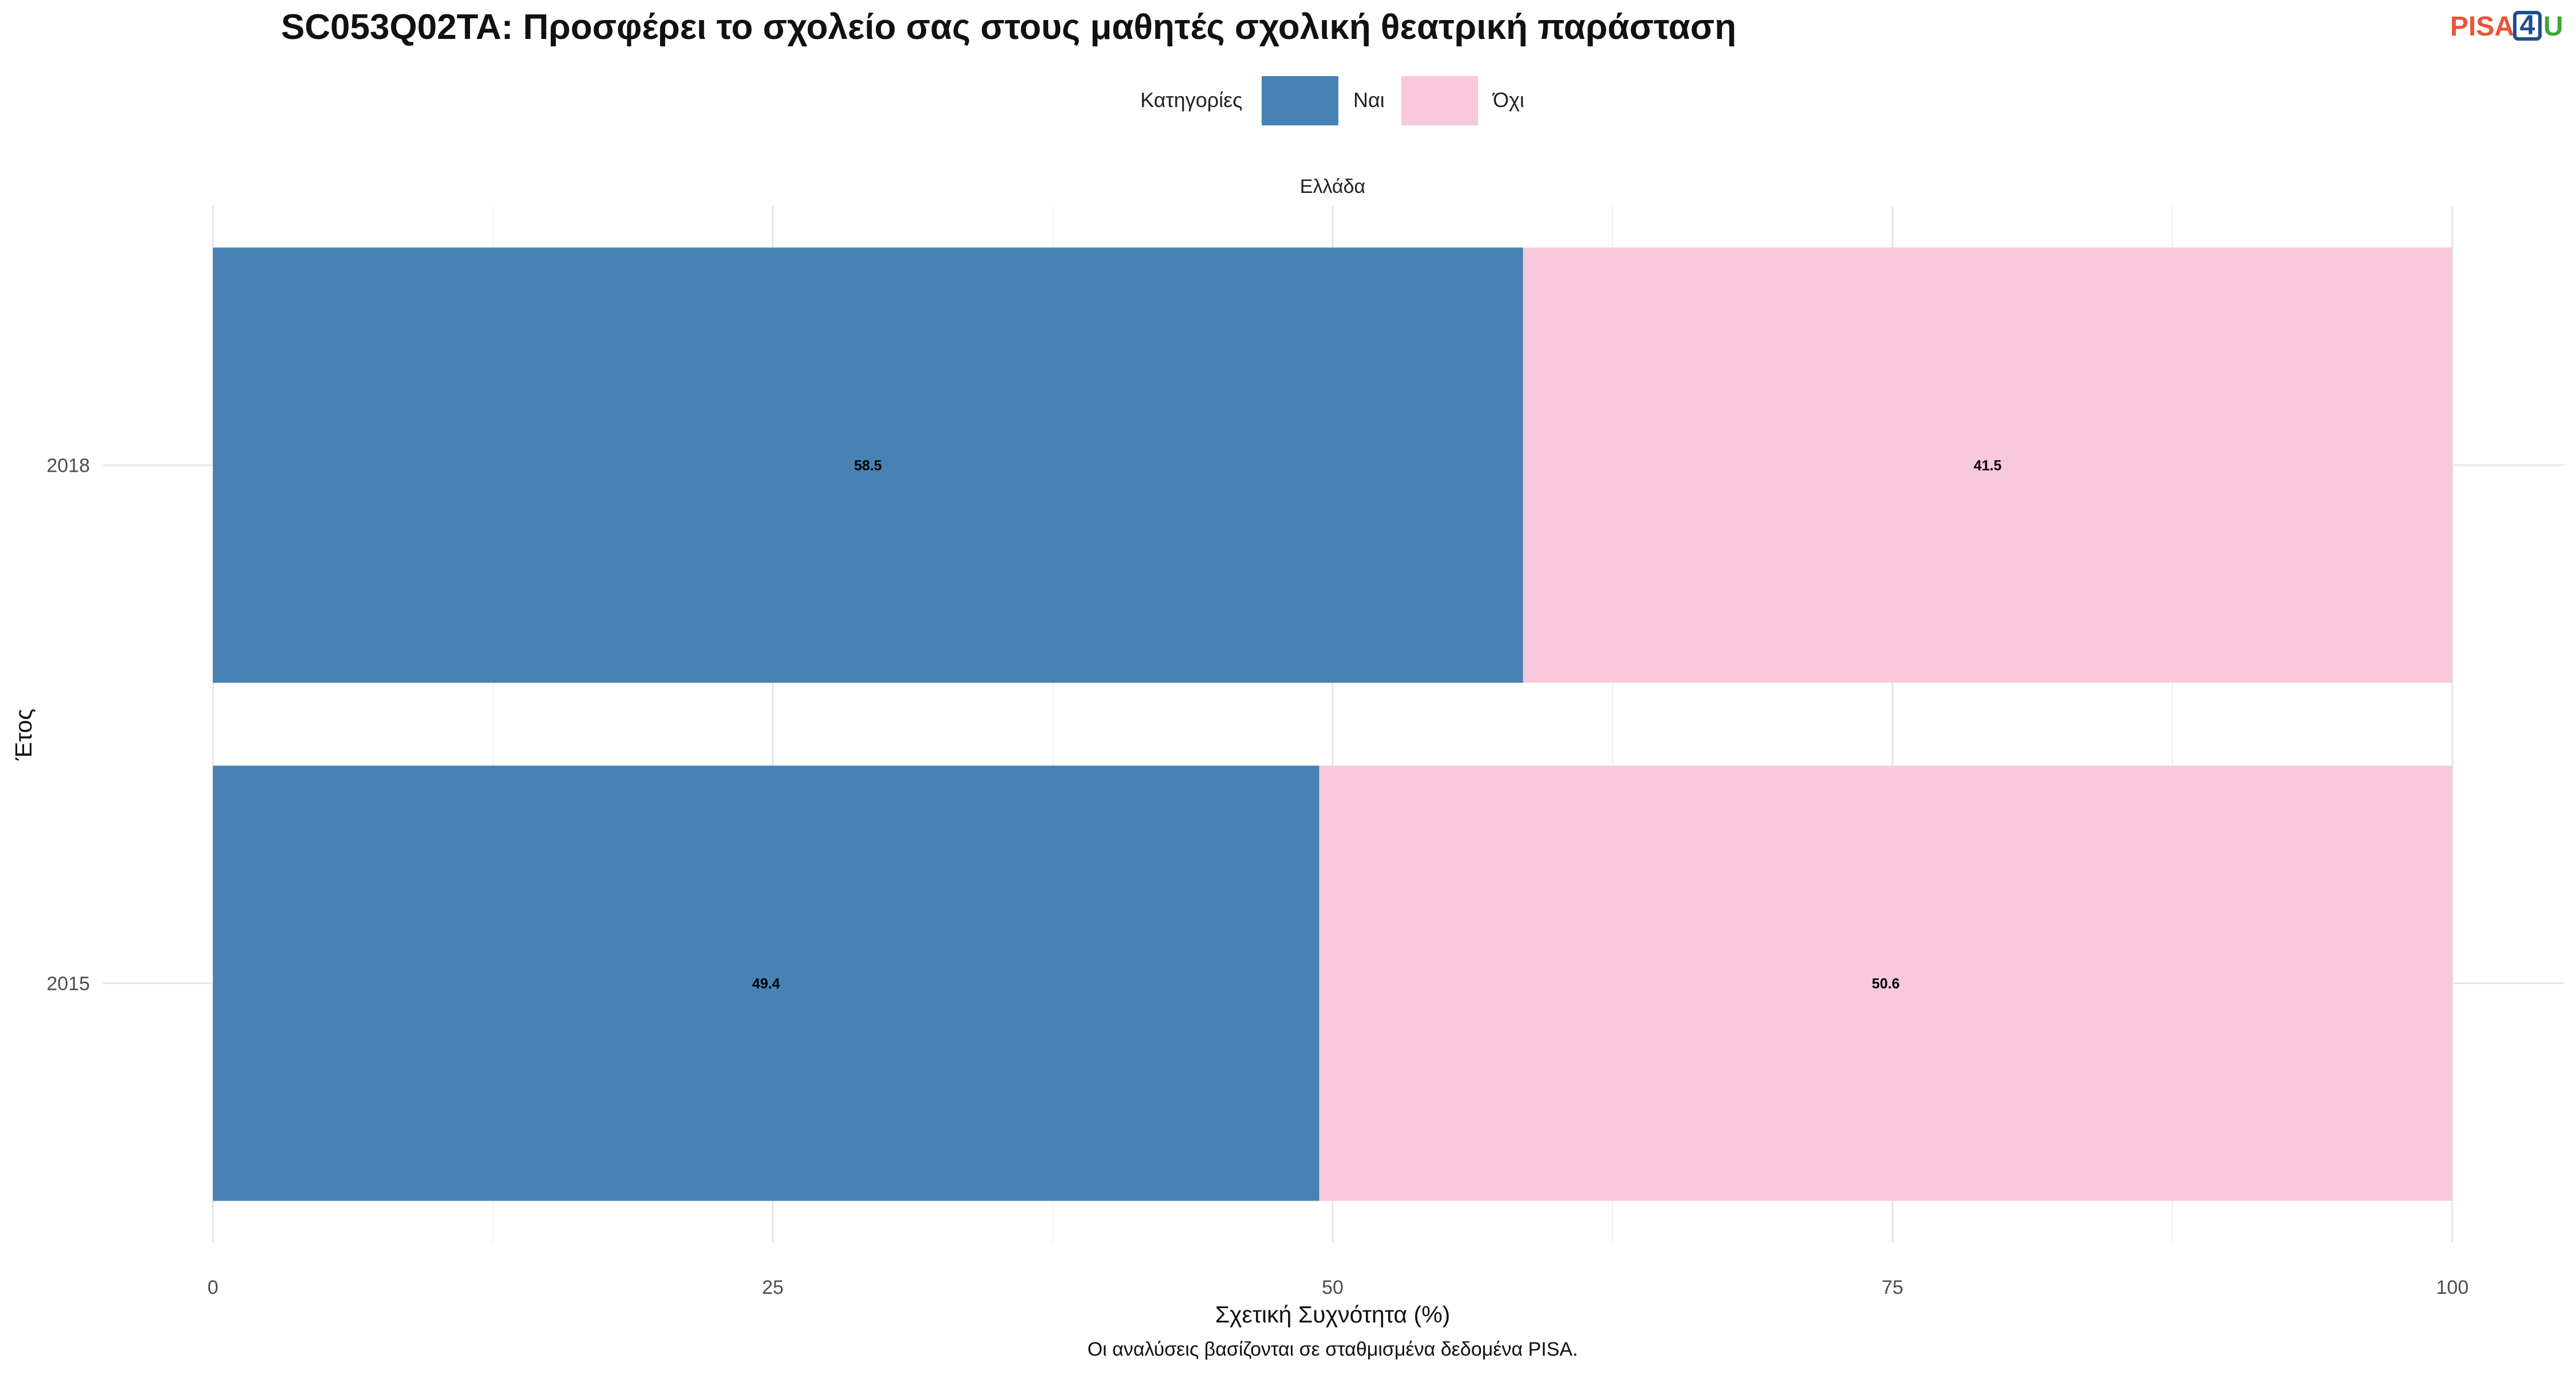 The height and width of the screenshot is (1374, 2576). I want to click on y-axis-title: Έτος, so click(23, 735).